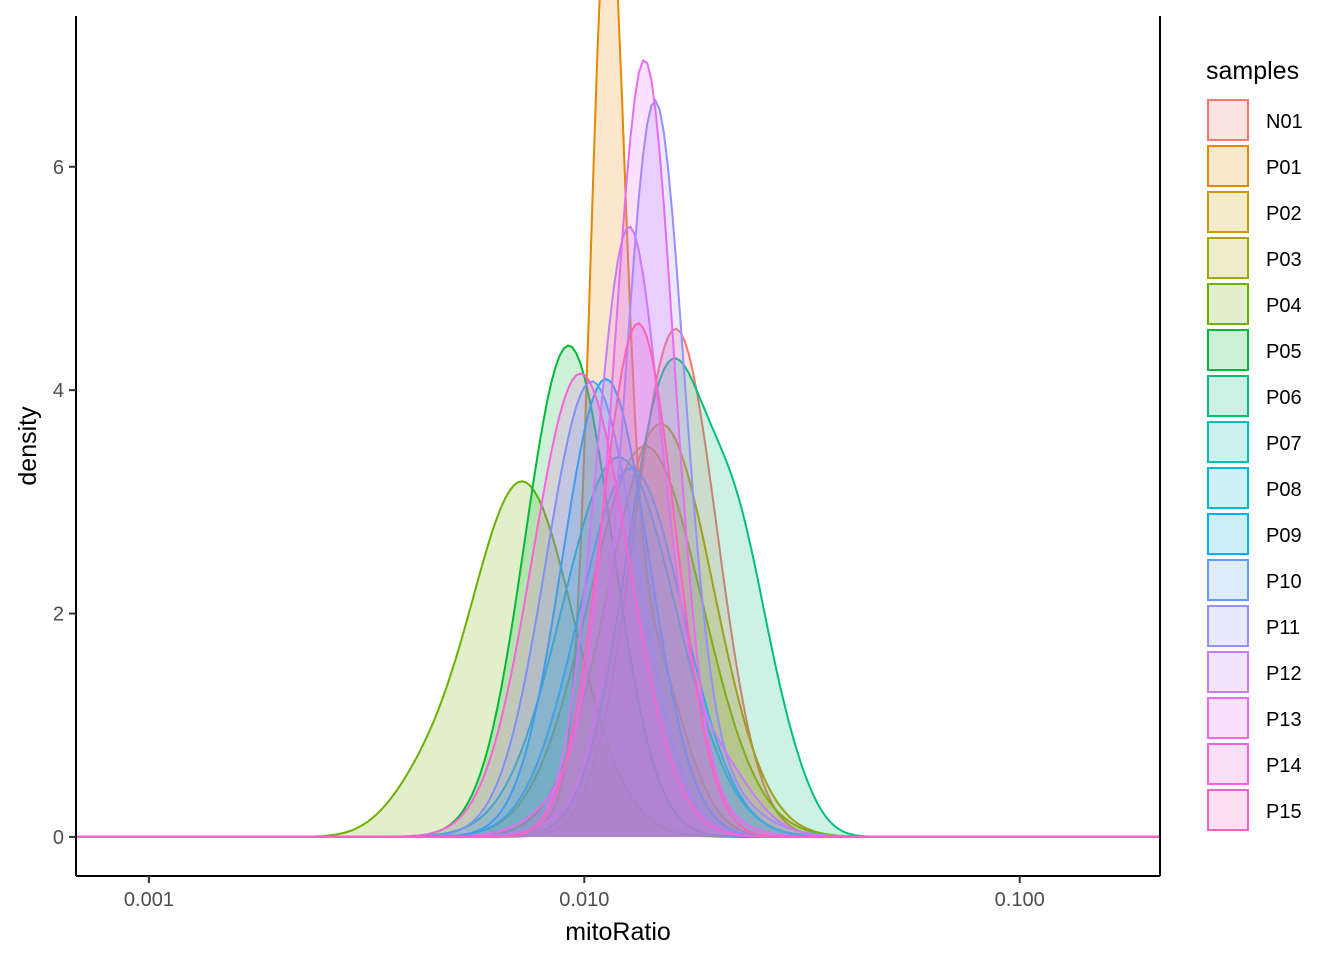 This screenshot has width=1344, height=960. I want to click on legend-label: P05, so click(1284, 352).